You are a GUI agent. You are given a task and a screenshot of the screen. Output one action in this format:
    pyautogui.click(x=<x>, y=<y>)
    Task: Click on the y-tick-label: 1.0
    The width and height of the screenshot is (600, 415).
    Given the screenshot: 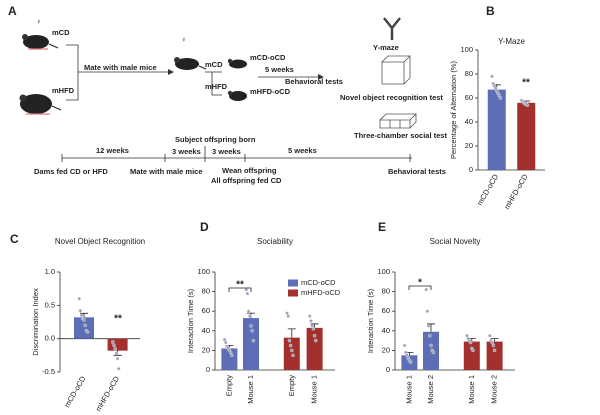 What is the action you would take?
    pyautogui.click(x=50, y=271)
    